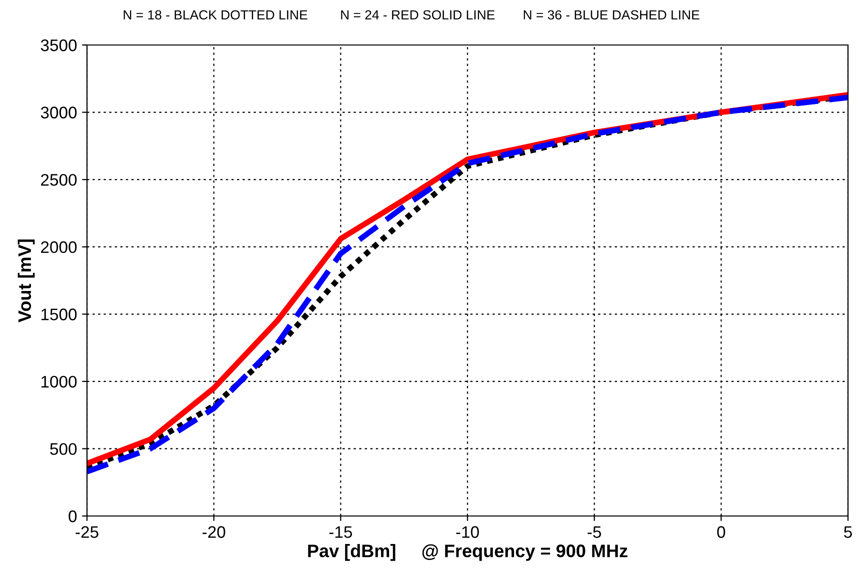 This screenshot has width=861, height=569. I want to click on x-tick-label: -20, so click(214, 532).